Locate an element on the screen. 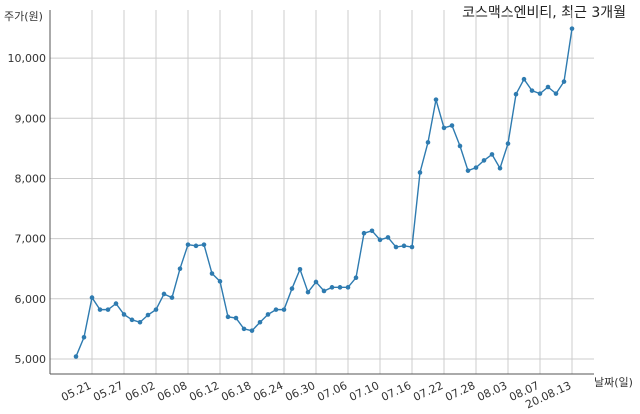 The width and height of the screenshot is (640, 414). x-tick-label: 06.24 is located at coordinates (268, 391).